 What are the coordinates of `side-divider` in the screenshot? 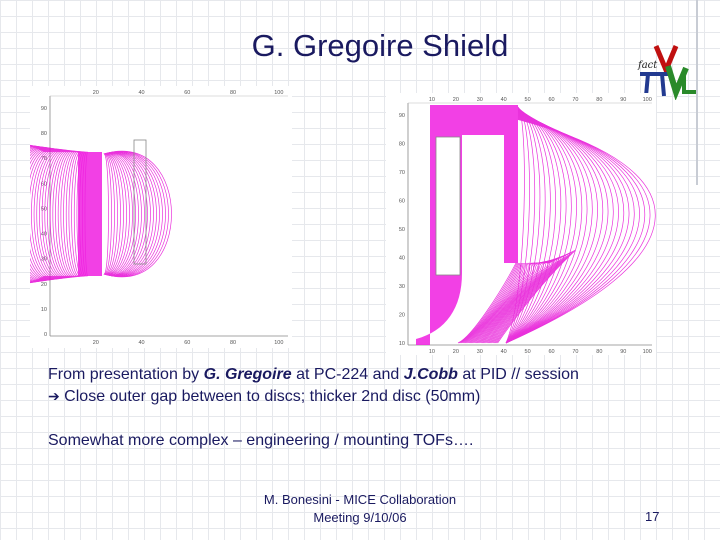 It's located at (697, 92).